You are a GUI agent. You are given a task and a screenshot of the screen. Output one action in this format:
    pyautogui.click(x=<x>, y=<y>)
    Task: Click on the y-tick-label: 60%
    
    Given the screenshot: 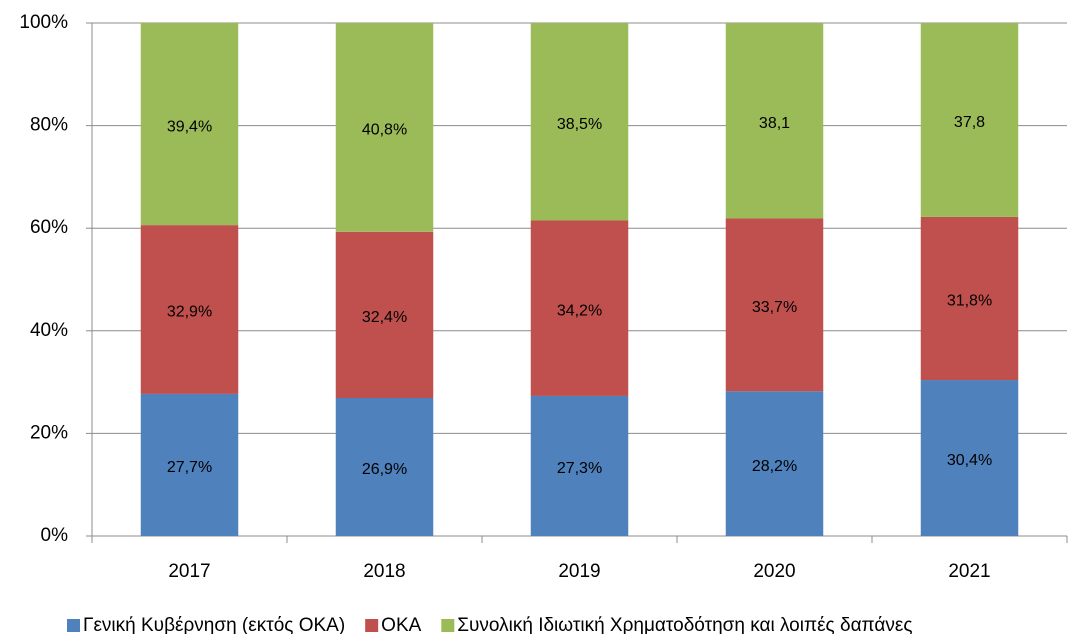 What is the action you would take?
    pyautogui.click(x=49, y=227)
    